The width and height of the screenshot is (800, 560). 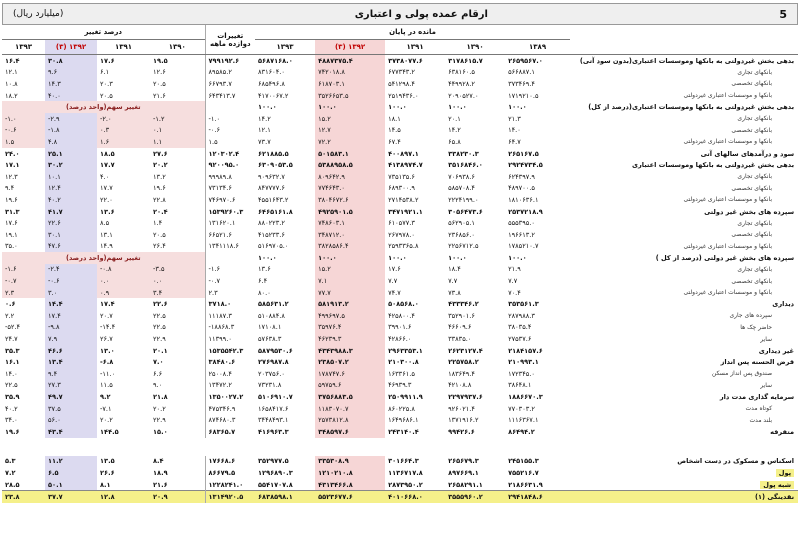 I want to click on row-label: بلند مدت, so click(x=761, y=420).